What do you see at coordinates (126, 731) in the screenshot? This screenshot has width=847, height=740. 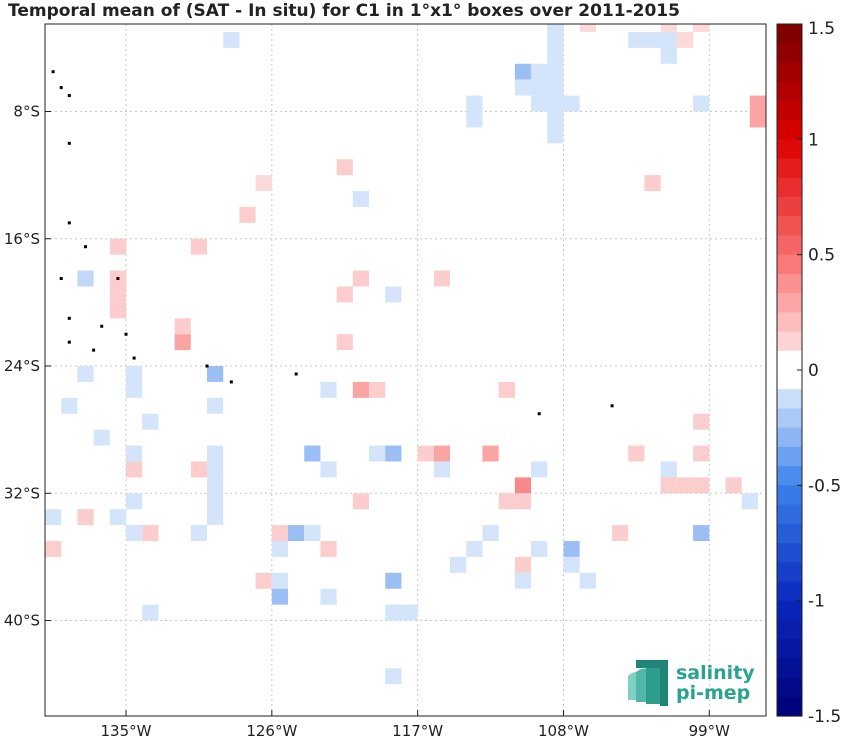 I see `x-tick-label: 135°W` at bounding box center [126, 731].